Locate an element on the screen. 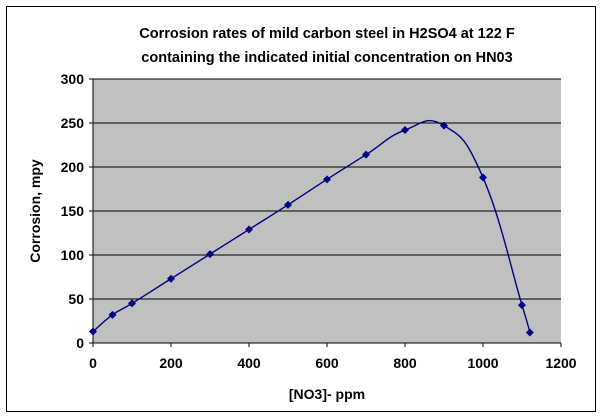 Image resolution: width=604 pixels, height=420 pixels. x-tick-label: 1000 is located at coordinates (482, 363).